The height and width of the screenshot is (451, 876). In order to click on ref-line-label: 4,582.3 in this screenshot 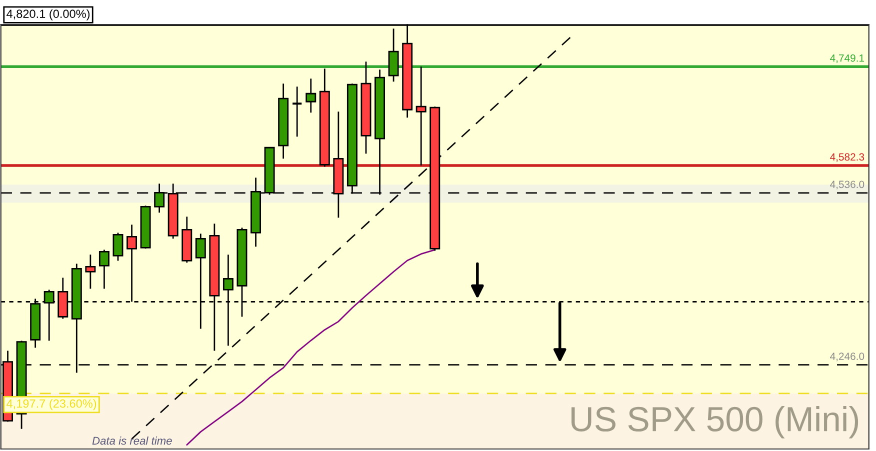, I will do `click(847, 157)`.